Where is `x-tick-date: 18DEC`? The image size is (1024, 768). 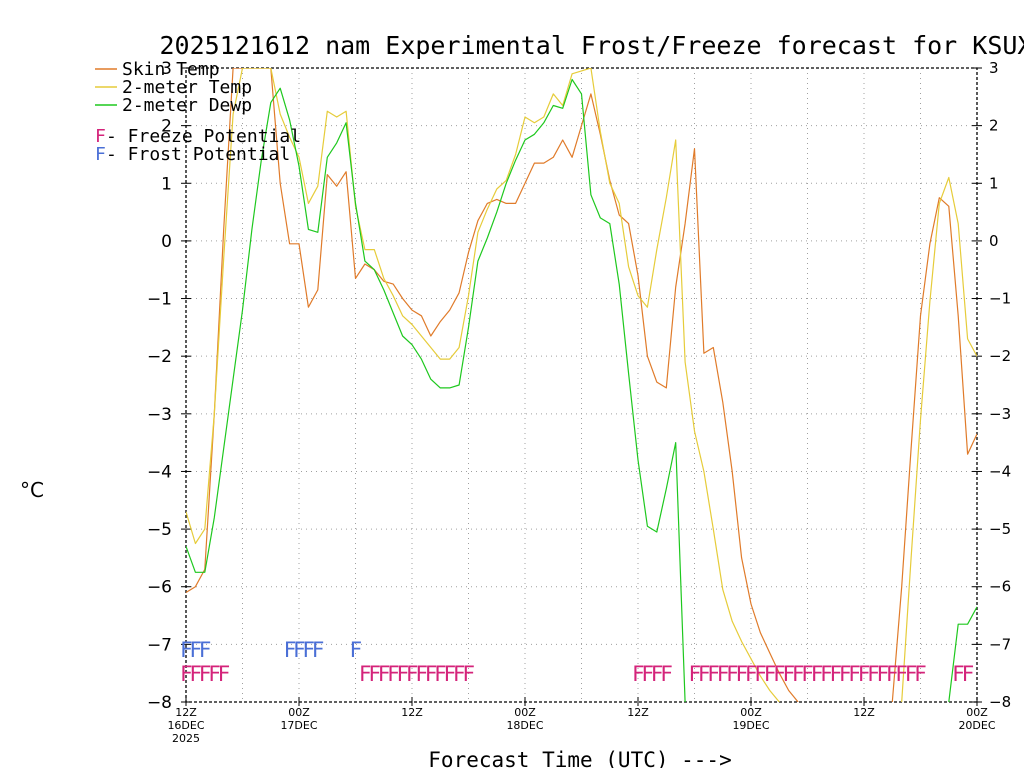 x-tick-date: 18DEC is located at coordinates (524, 725).